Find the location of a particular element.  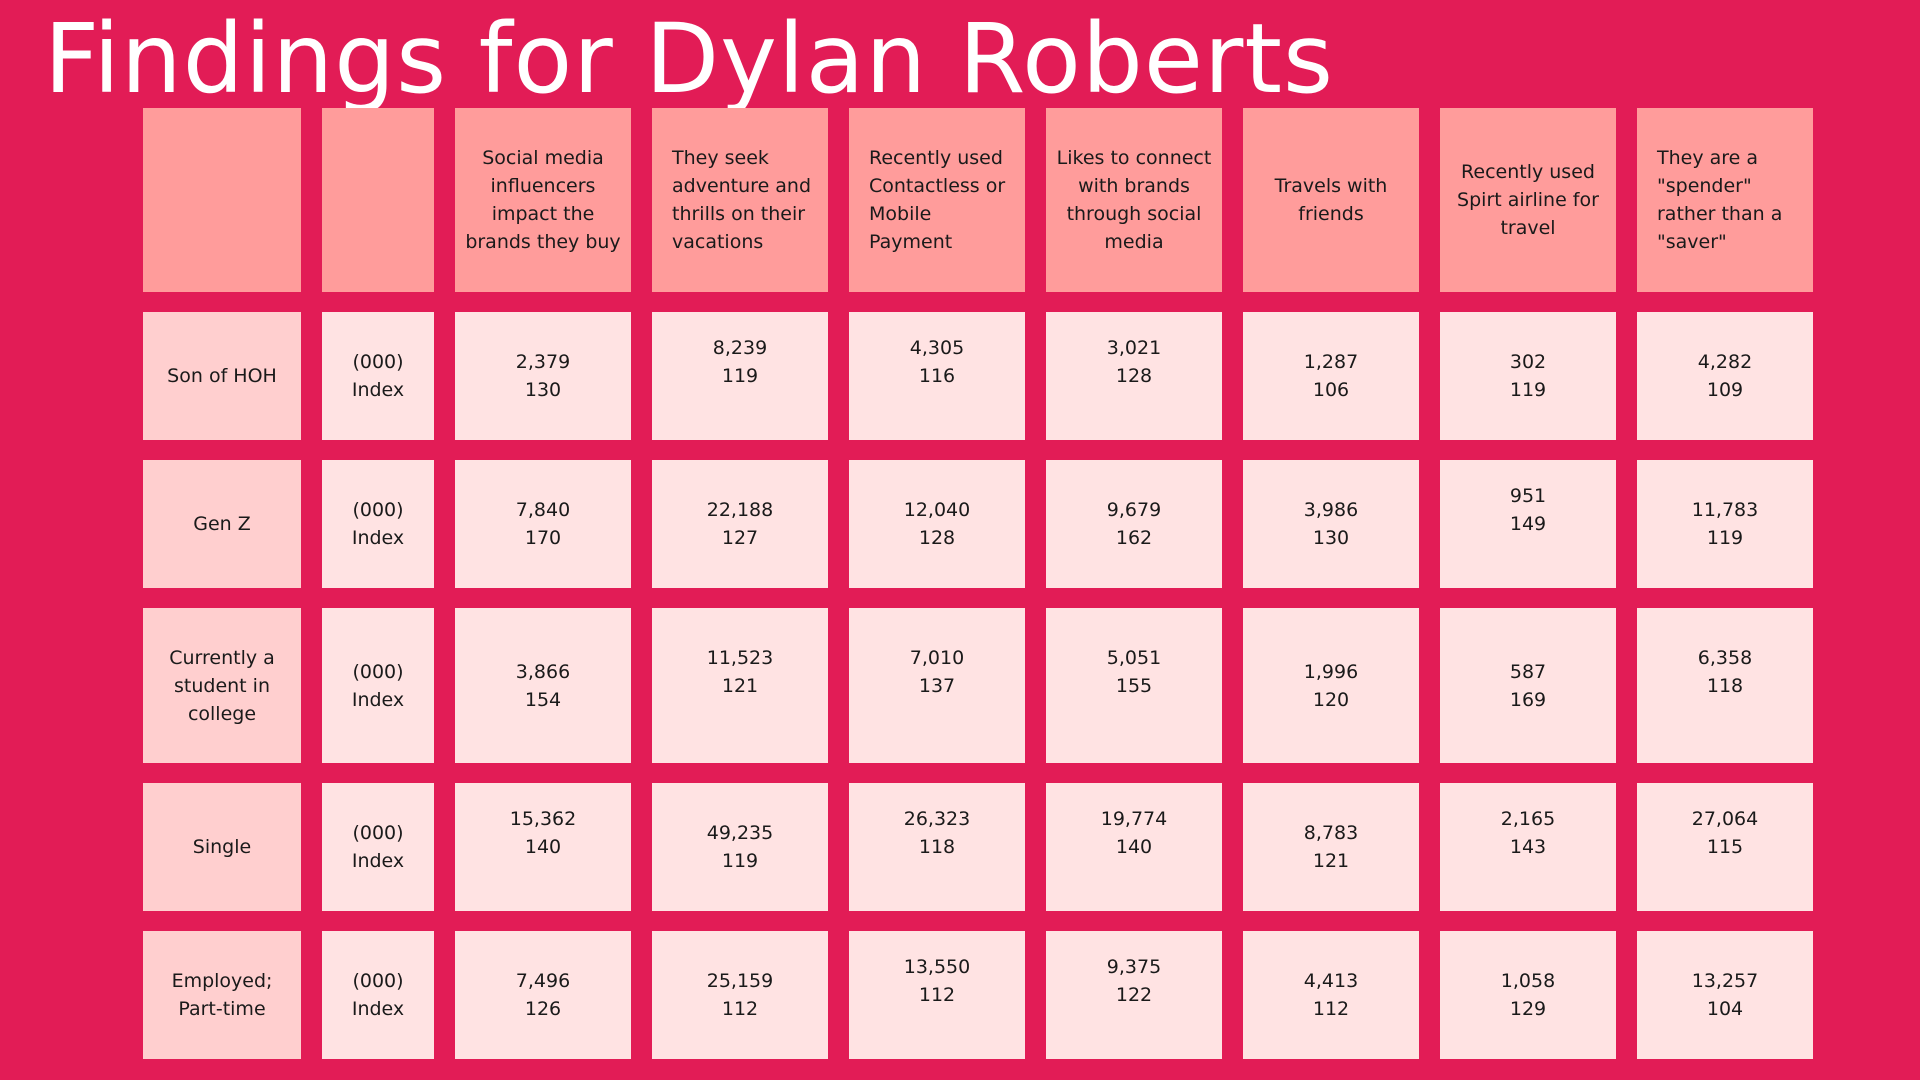

thousands-value: 11,783 is located at coordinates (1725, 510).